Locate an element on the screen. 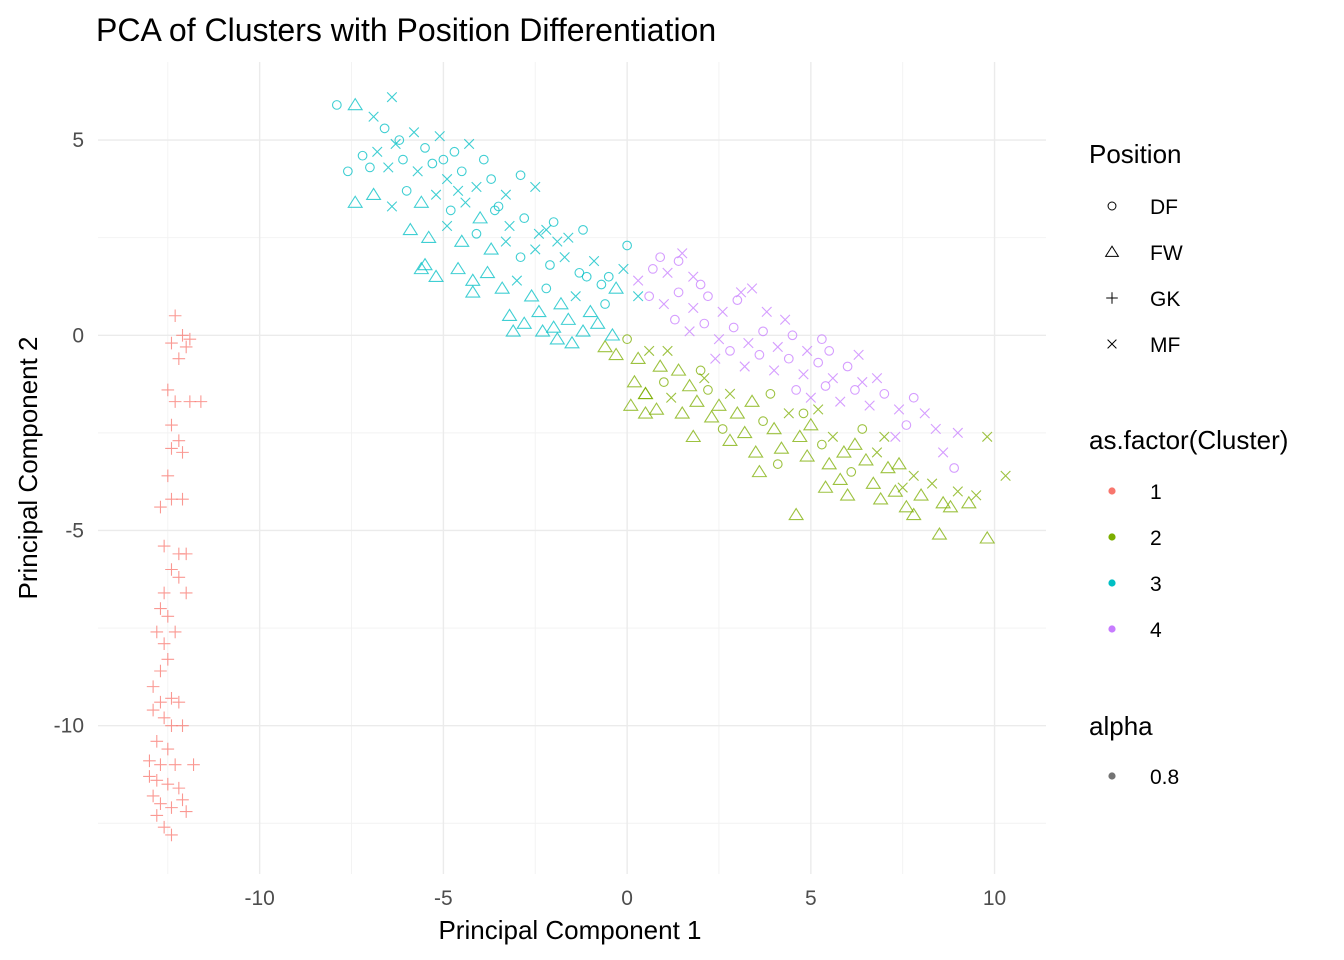 This screenshot has width=1344, height=960. y-tick-label: -5 is located at coordinates (74, 530).